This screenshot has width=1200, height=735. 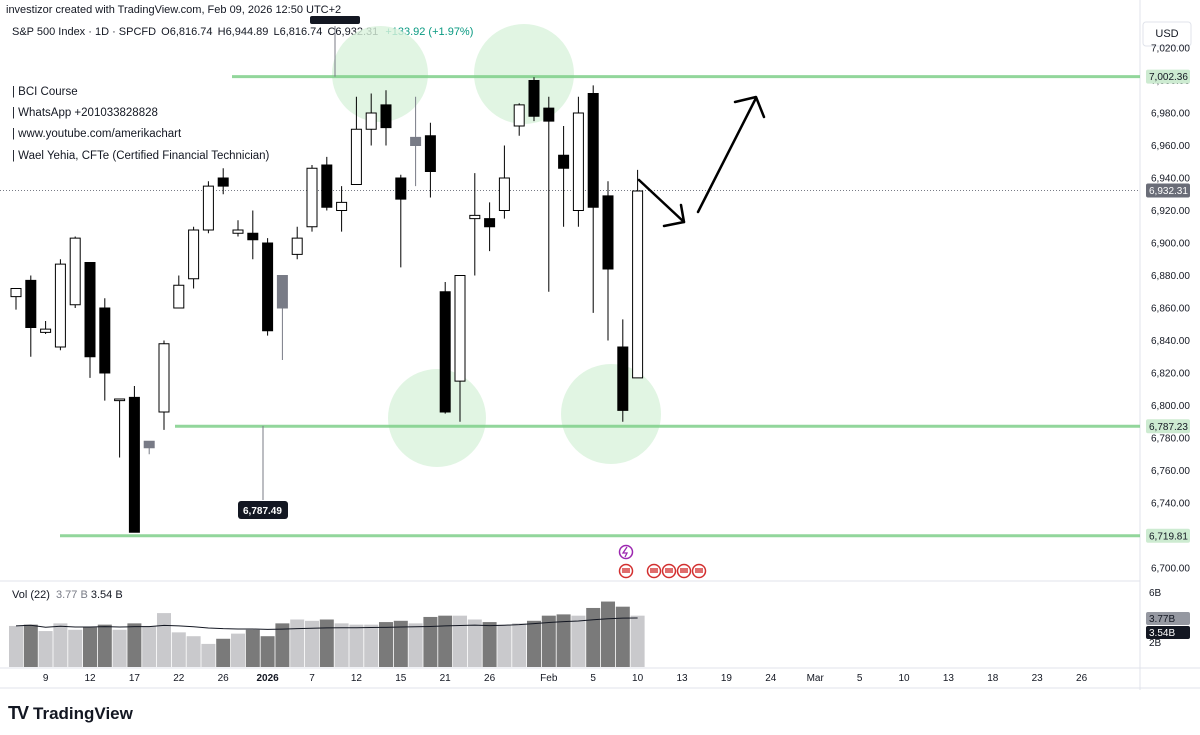 What do you see at coordinates (18, 713) in the screenshot?
I see `tradingview-logo-icon: TV` at bounding box center [18, 713].